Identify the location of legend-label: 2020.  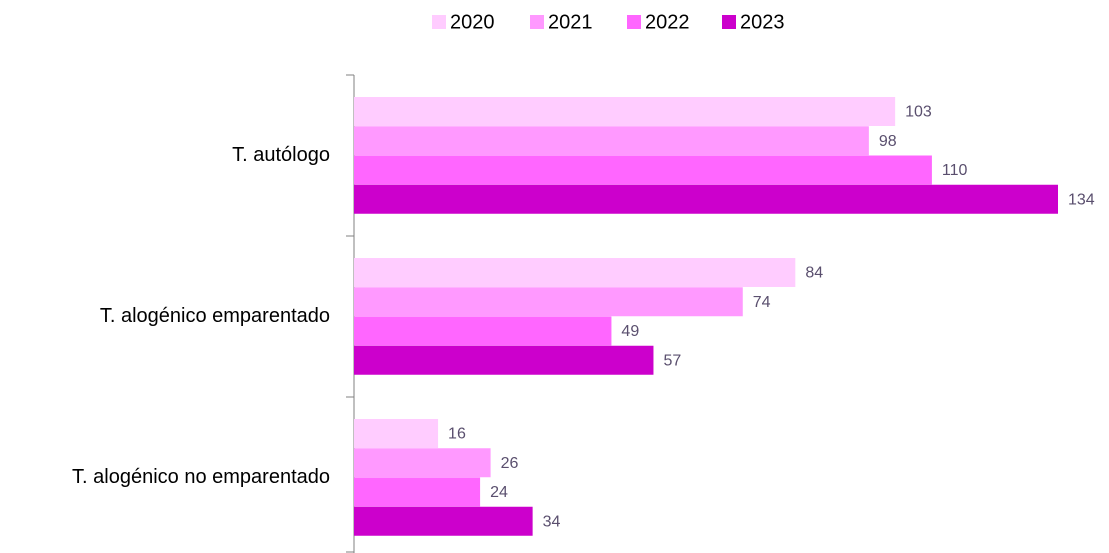
(472, 22).